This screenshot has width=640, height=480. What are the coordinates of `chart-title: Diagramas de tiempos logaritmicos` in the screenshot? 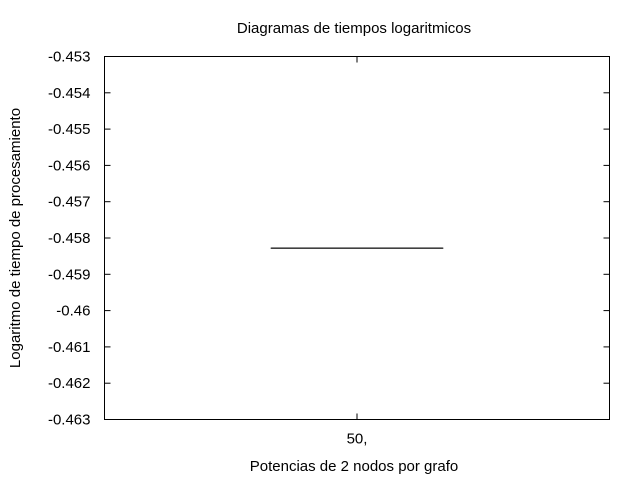 It's located at (354, 28).